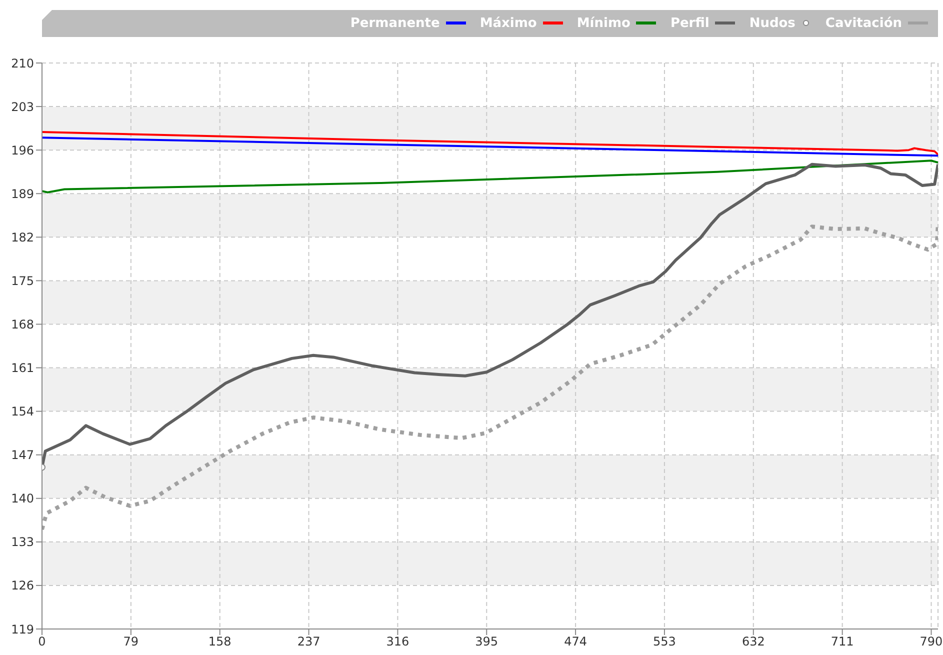  Describe the element at coordinates (22, 237) in the screenshot. I see `y-tick-label: 182` at that location.